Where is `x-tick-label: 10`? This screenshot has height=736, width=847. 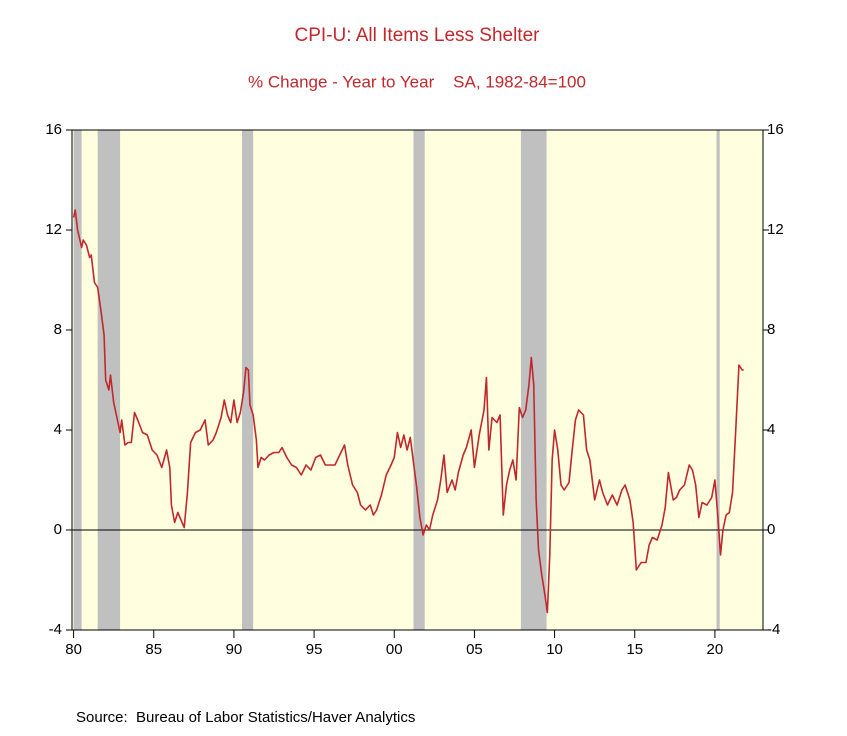
x-tick-label: 10 is located at coordinates (554, 649).